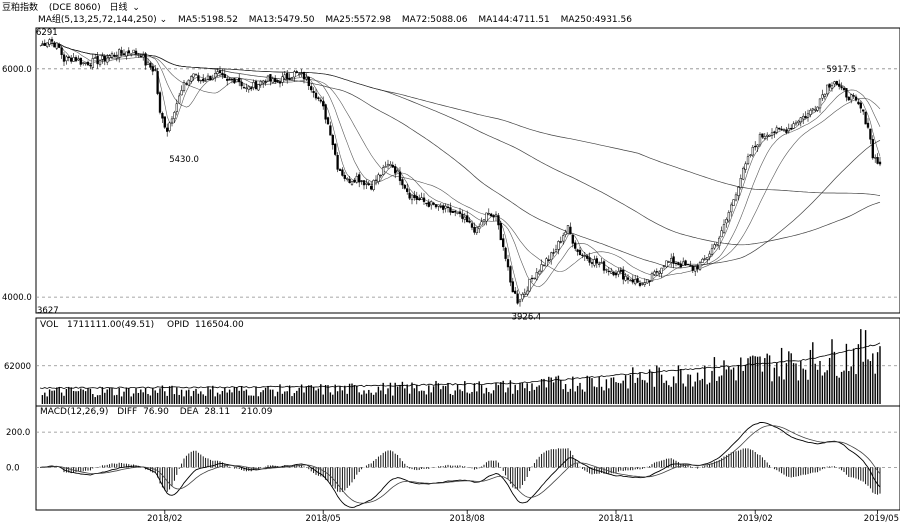  Describe the element at coordinates (118, 7) in the screenshot. I see `chart-period: 日线` at that location.